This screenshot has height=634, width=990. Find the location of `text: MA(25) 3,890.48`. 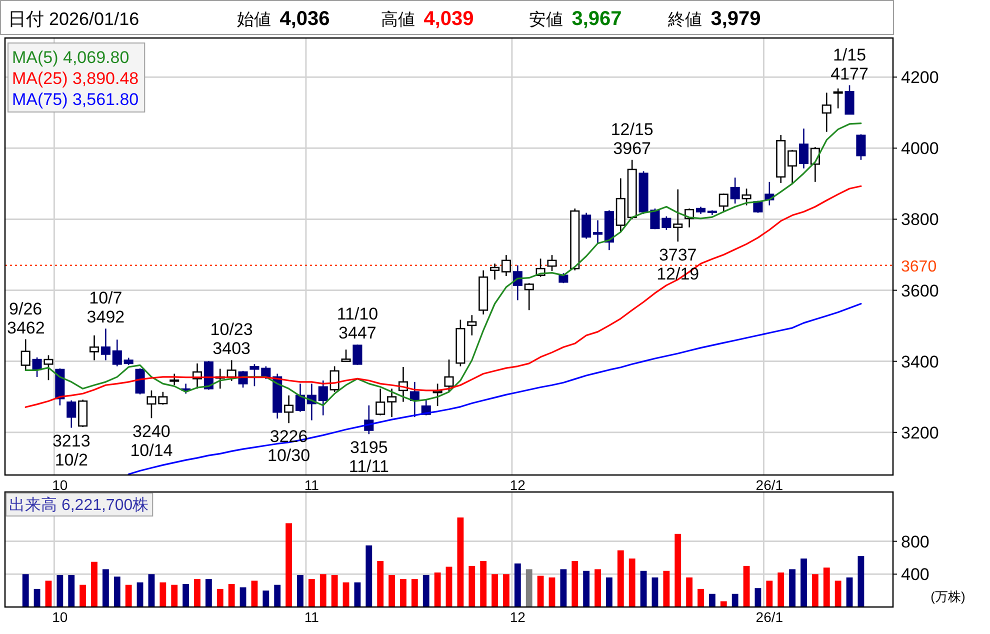

text: MA(25) 3,890.48 is located at coordinates (75, 78).